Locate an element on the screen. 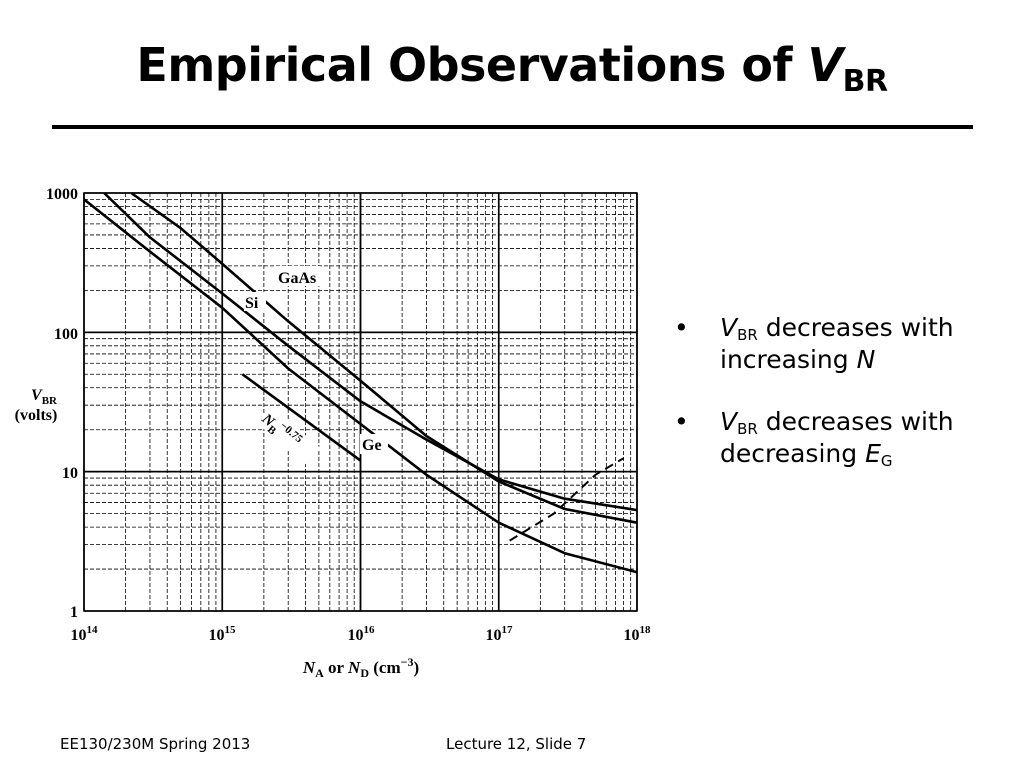  series-label-si: Si is located at coordinates (252, 303).